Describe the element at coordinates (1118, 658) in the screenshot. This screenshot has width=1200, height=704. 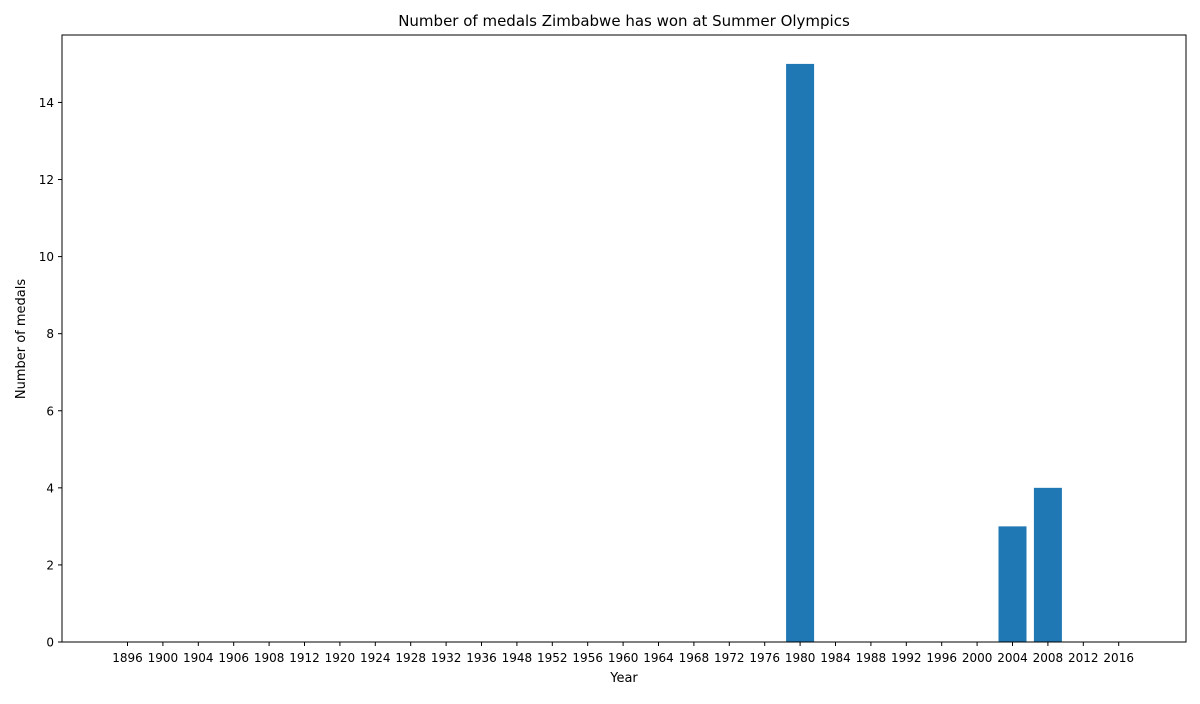
I see `x-tick-label-2016: 2016` at that location.